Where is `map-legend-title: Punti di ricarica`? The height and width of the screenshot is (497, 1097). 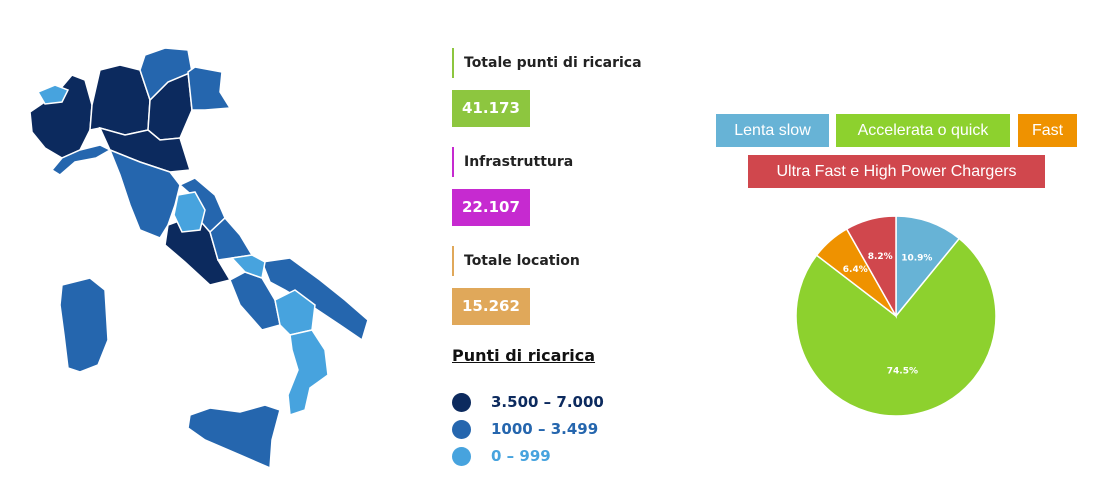
map-legend-title: Punti di ricarica is located at coordinates (524, 355).